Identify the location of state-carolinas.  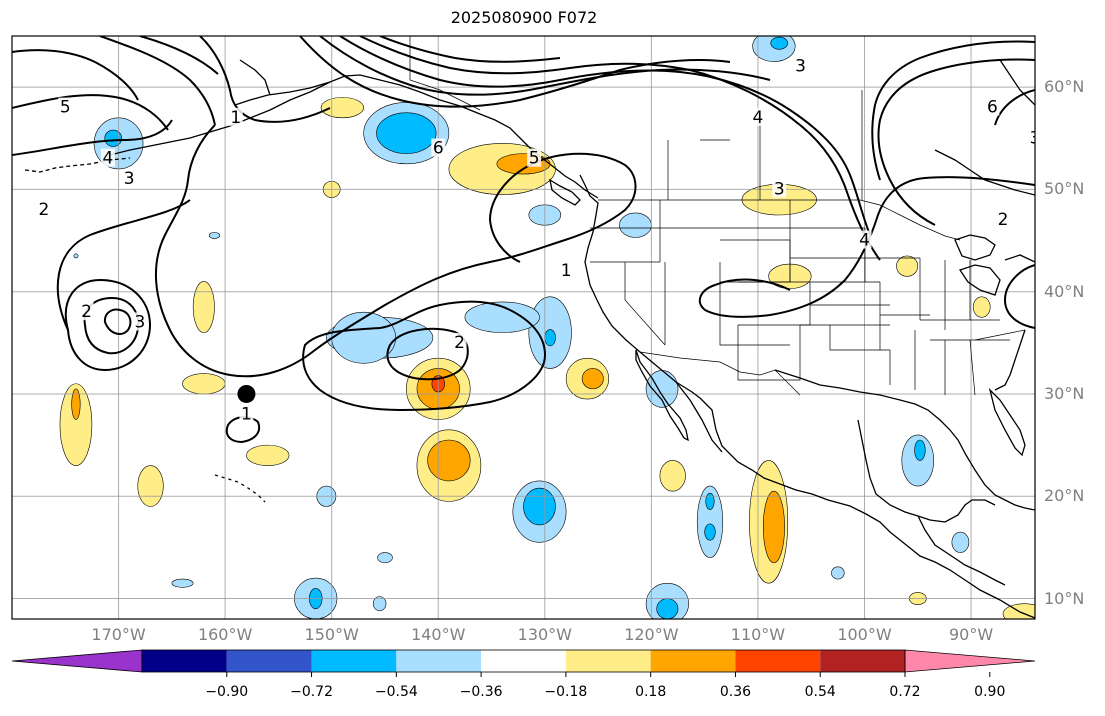
(1000, 335).